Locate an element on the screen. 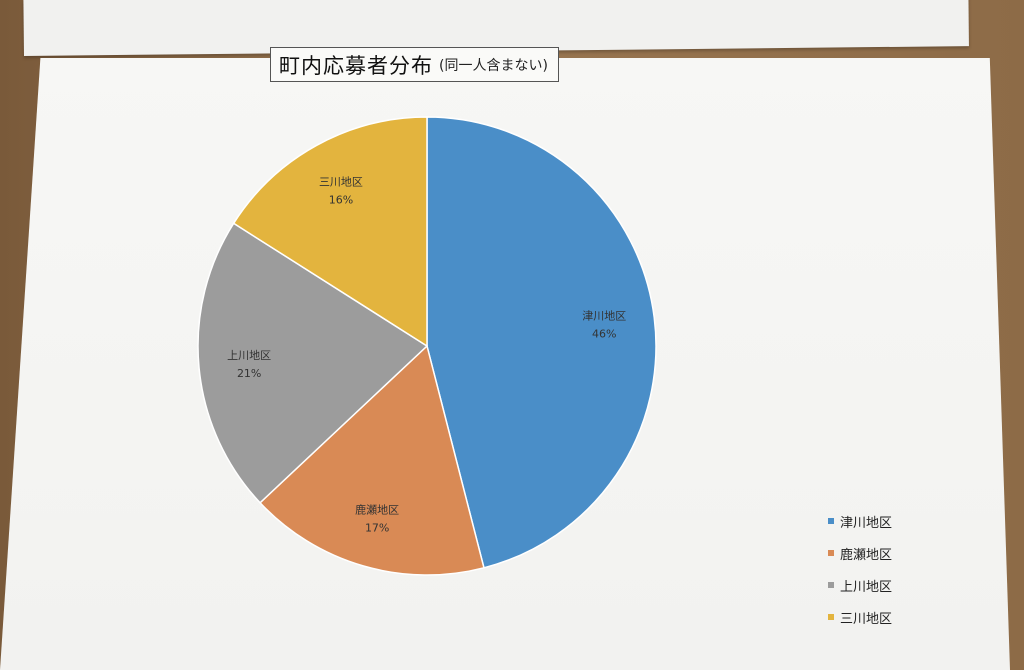  slice-percent-label: 46% is located at coordinates (604, 334).